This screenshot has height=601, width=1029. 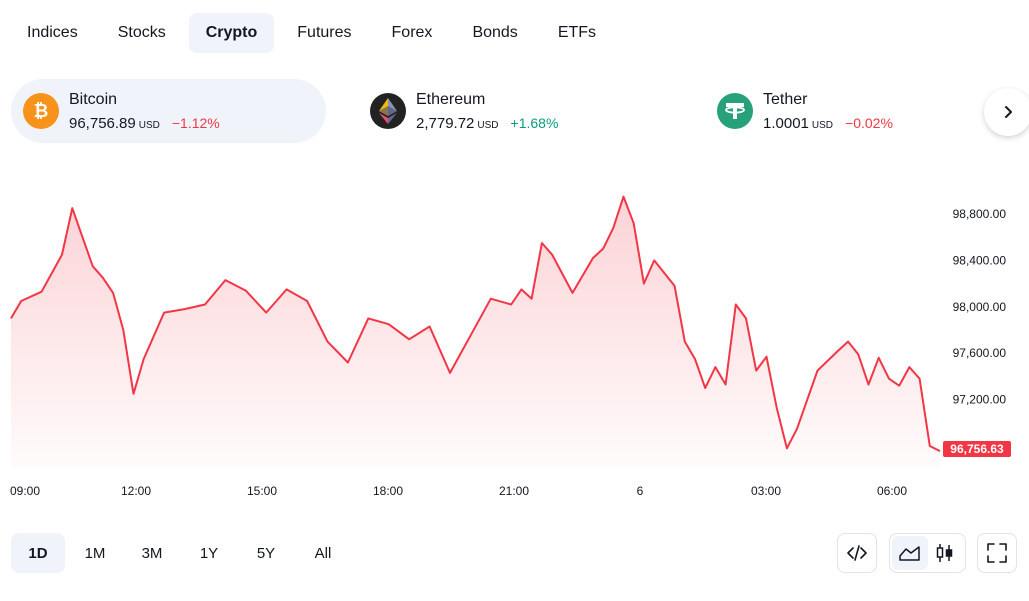 I want to click on ticker-price: 1.0001, so click(x=786, y=123).